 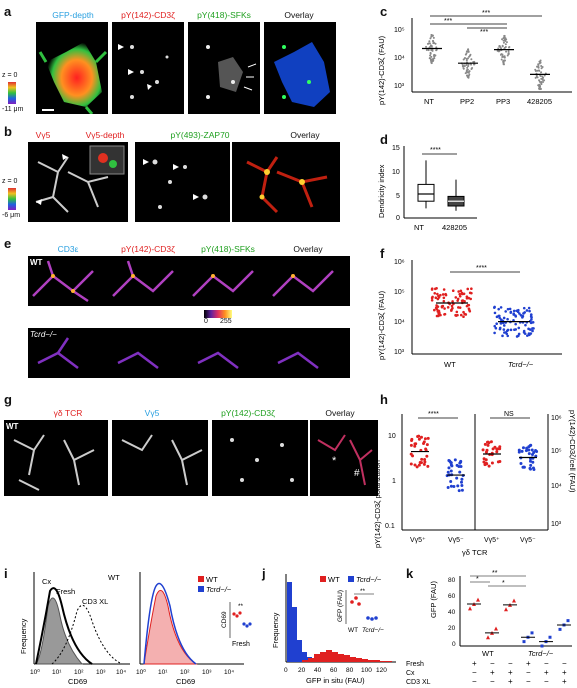 What do you see at coordinates (46, 581) in the screenshot?
I see `chart-i1-legend-0: Cx` at bounding box center [46, 581].